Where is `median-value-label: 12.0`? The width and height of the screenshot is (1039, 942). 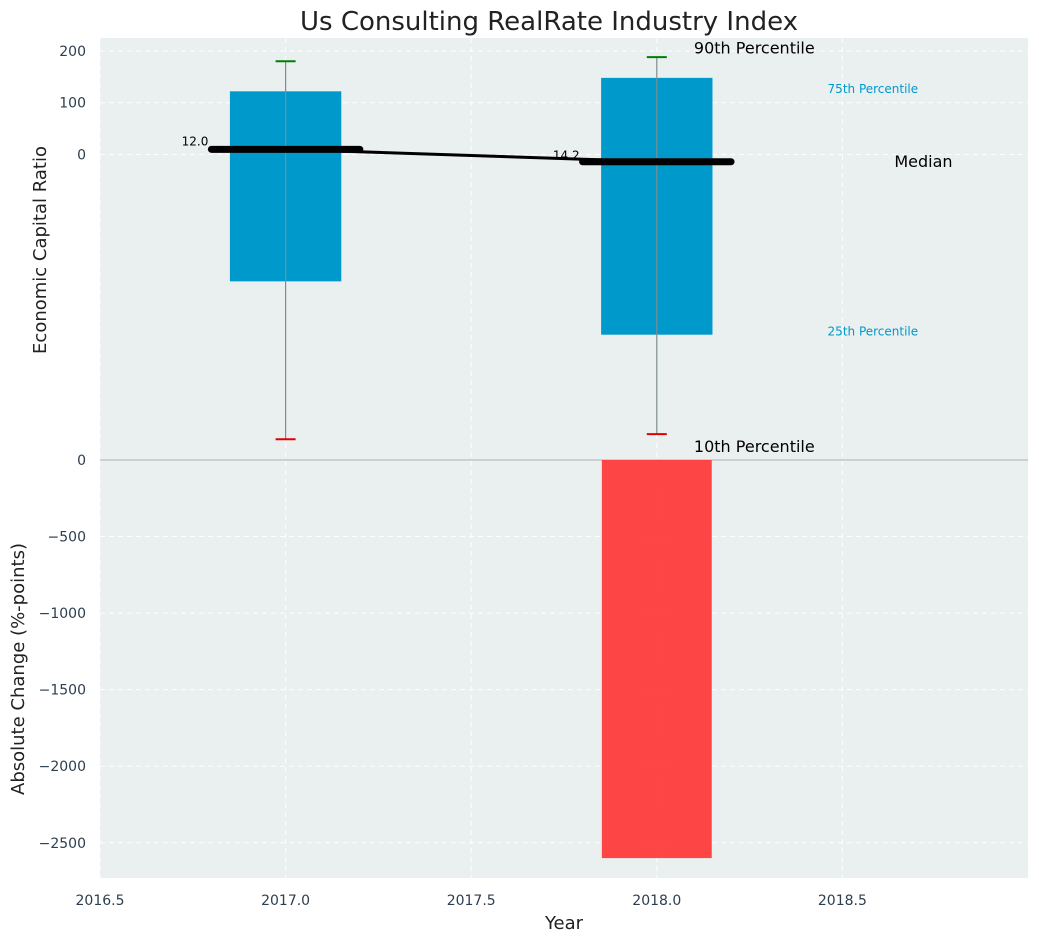 median-value-label: 12.0 is located at coordinates (195, 142).